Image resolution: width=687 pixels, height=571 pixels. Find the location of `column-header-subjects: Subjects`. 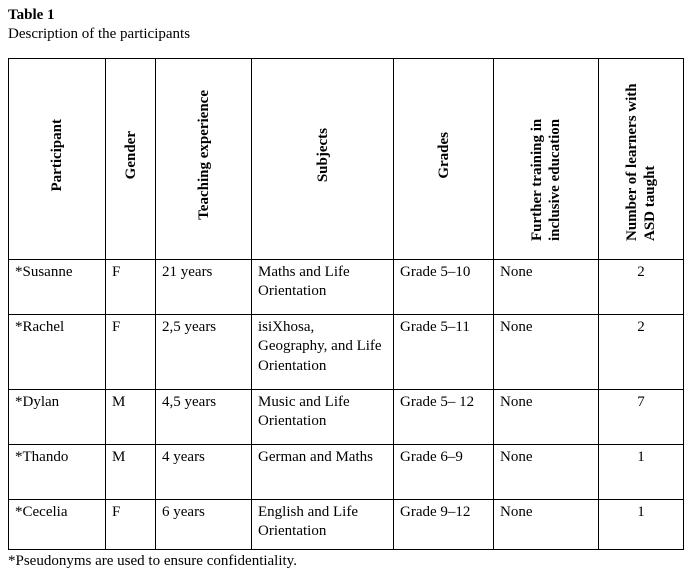

column-header-subjects: Subjects is located at coordinates (323, 158).